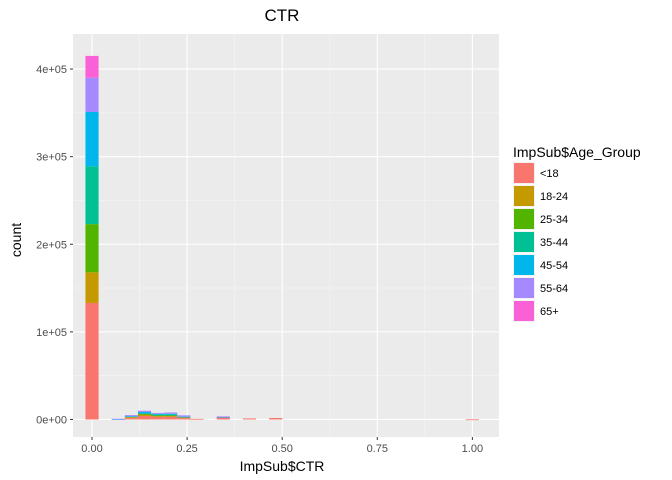 Image resolution: width=672 pixels, height=480 pixels. Describe the element at coordinates (554, 220) in the screenshot. I see `legend-label: 25-34` at that location.